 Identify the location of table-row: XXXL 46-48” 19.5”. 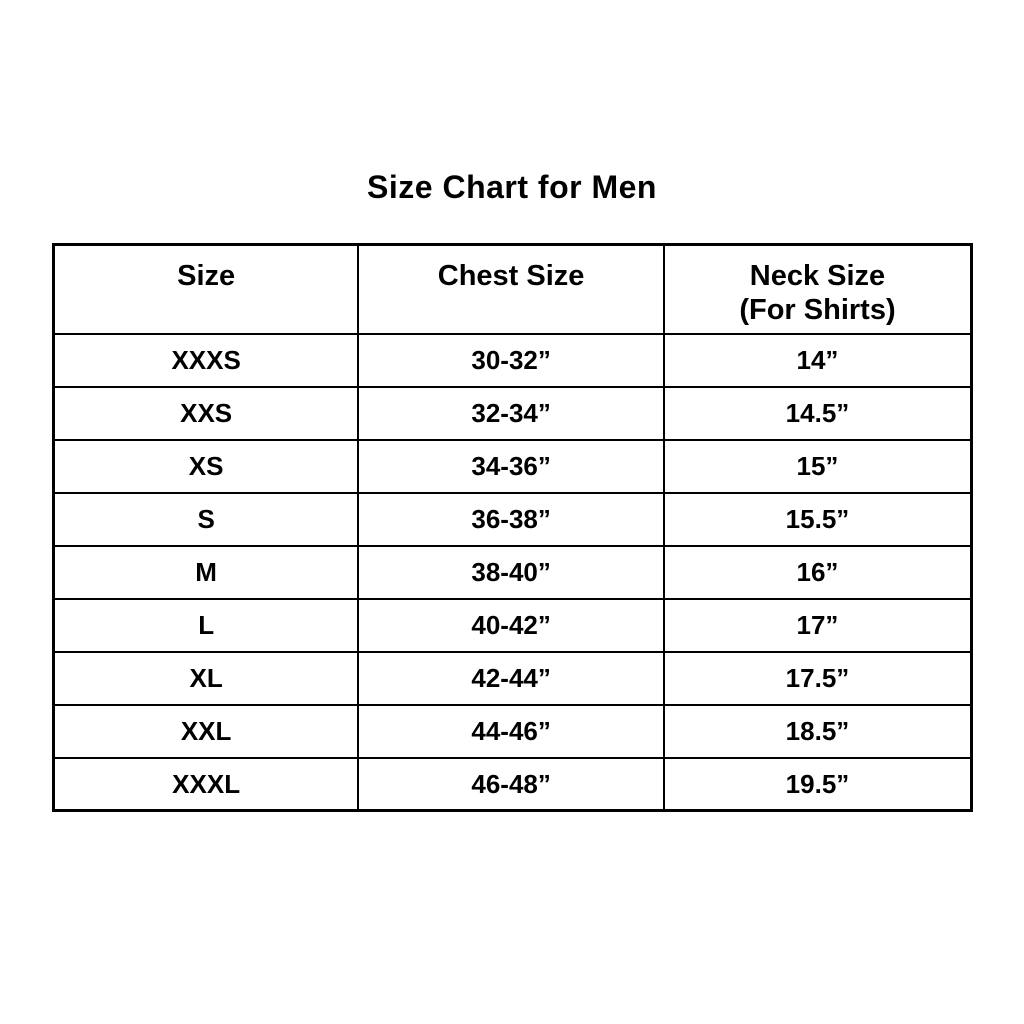
(512, 784).